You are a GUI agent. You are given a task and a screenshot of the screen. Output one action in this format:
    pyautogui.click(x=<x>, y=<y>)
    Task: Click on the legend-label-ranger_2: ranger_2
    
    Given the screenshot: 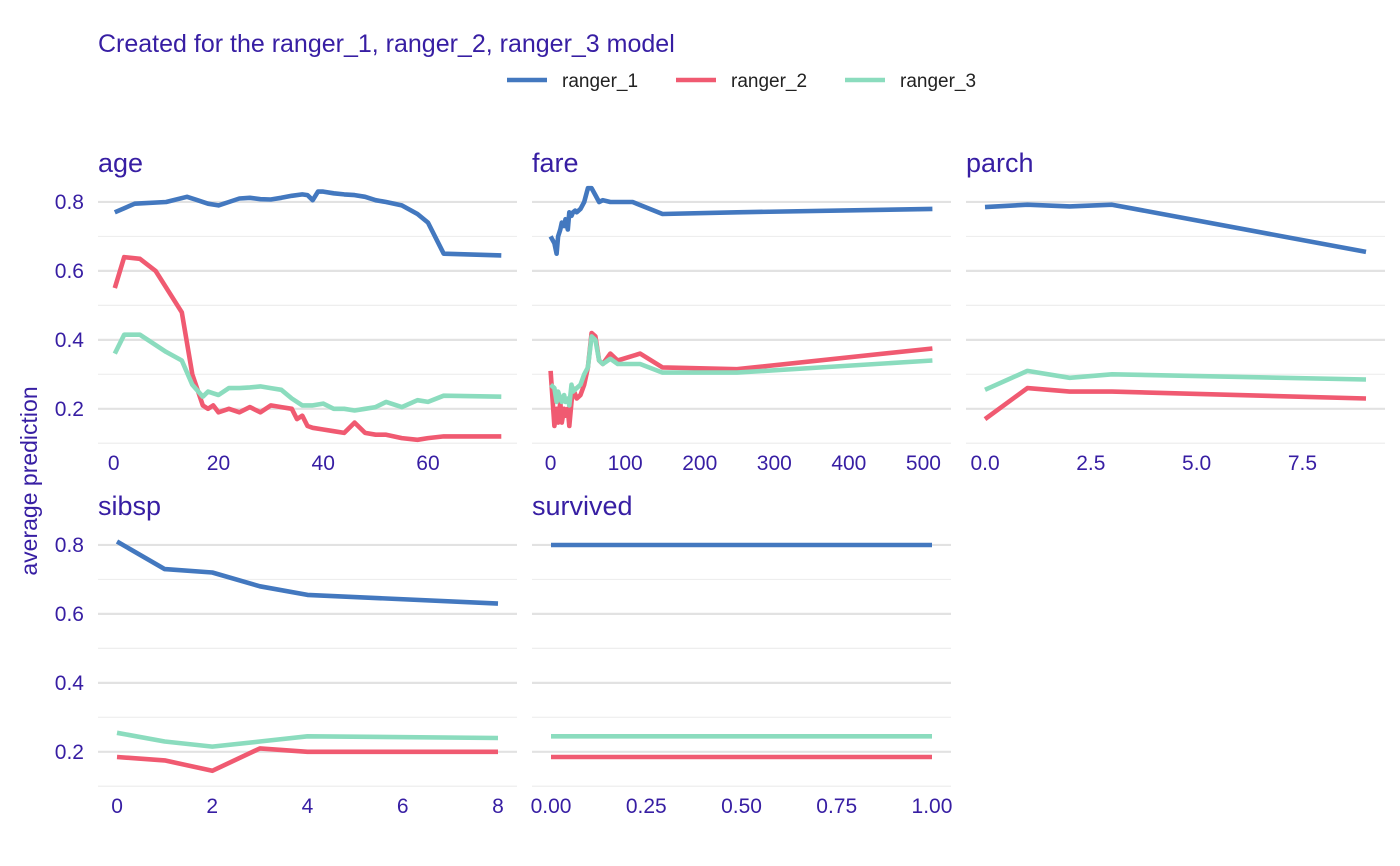 What is the action you would take?
    pyautogui.click(x=769, y=81)
    